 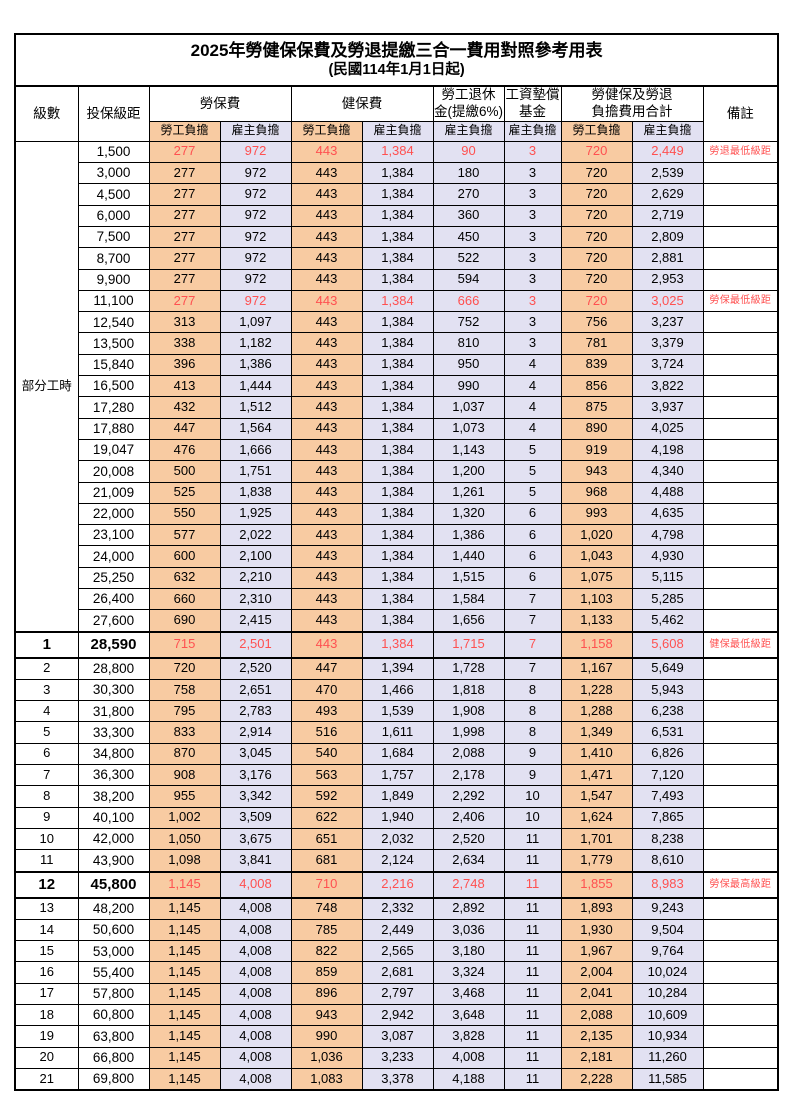 What do you see at coordinates (255, 514) in the screenshot?
I see `value-cell-labor_employer: 1,925` at bounding box center [255, 514].